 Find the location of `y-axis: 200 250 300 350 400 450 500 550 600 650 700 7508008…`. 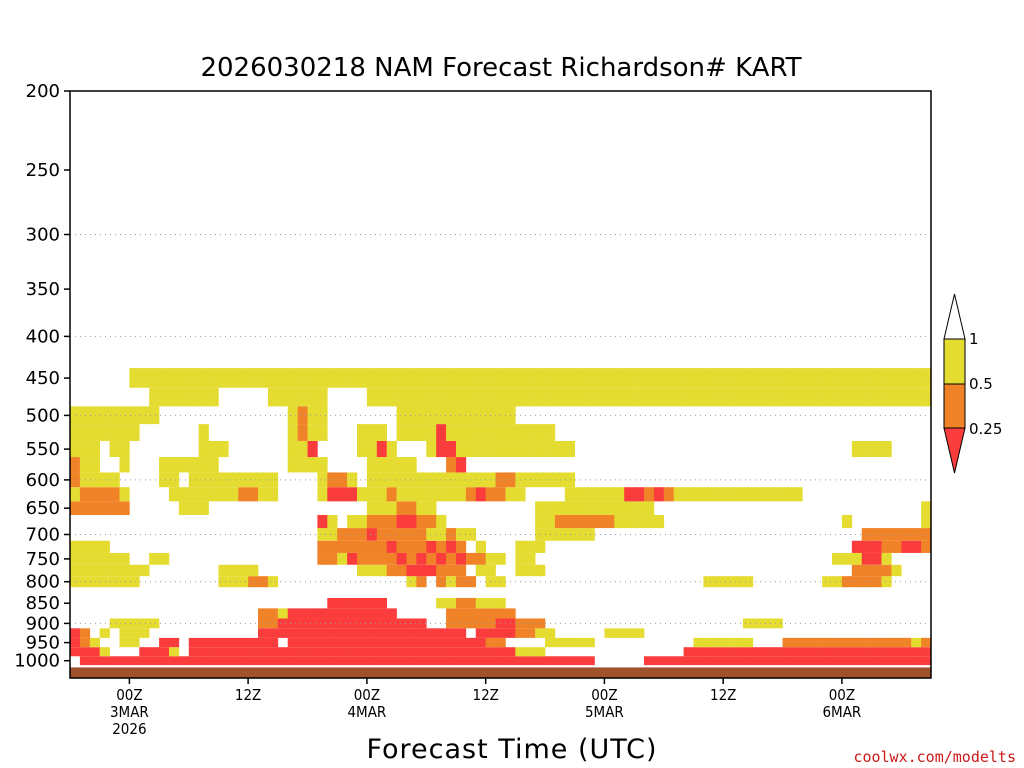

y-axis: 200 250 300 350 400 450 500 550 600 650 700 7508008… is located at coordinates (42, 376).